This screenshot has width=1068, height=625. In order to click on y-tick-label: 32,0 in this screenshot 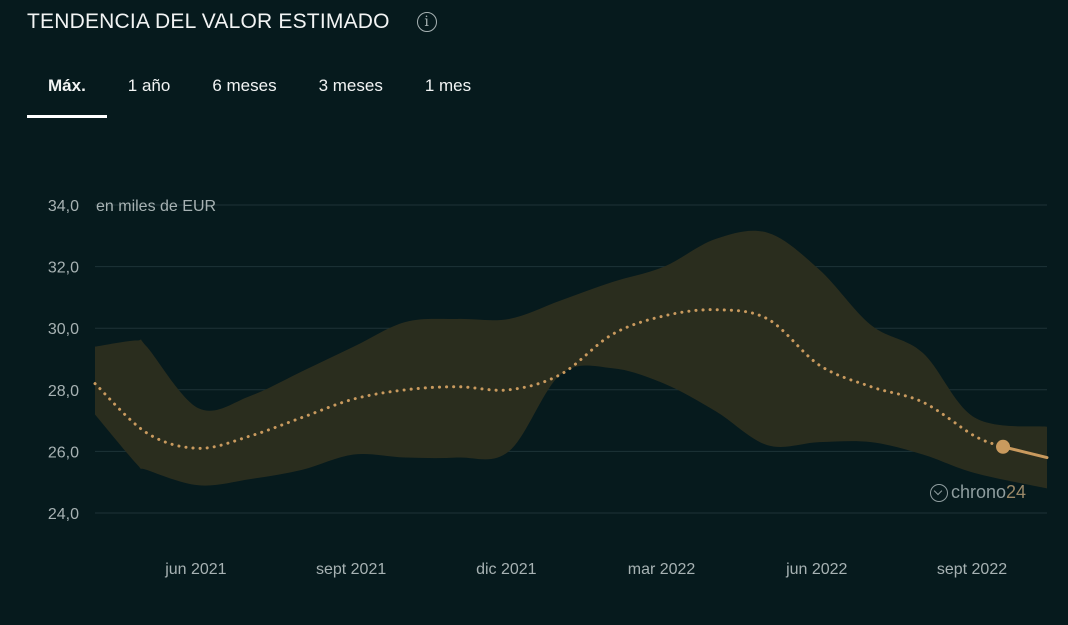, I will do `click(63, 268)`.